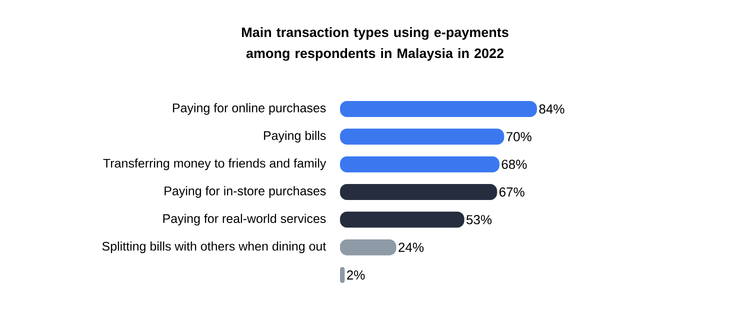  I want to click on data-label: 2%, so click(356, 275).